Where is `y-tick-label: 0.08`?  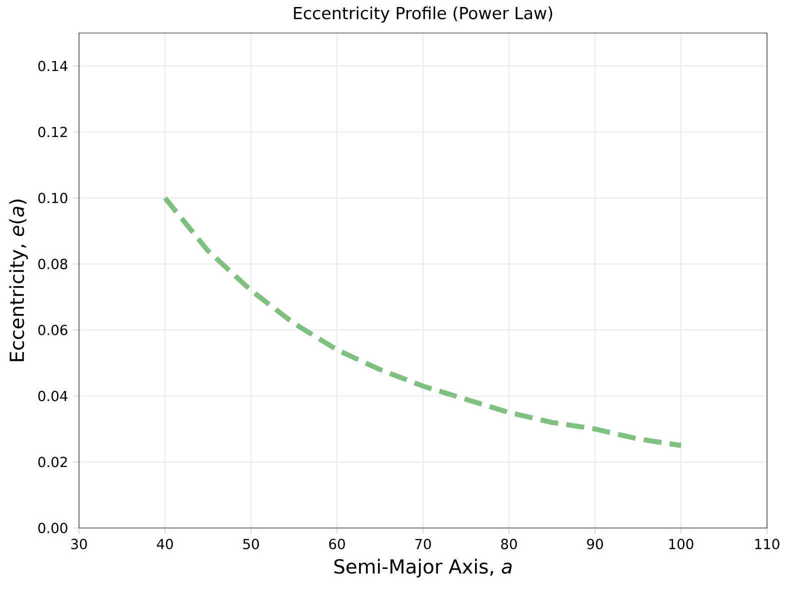
y-tick-label: 0.08 is located at coordinates (53, 264).